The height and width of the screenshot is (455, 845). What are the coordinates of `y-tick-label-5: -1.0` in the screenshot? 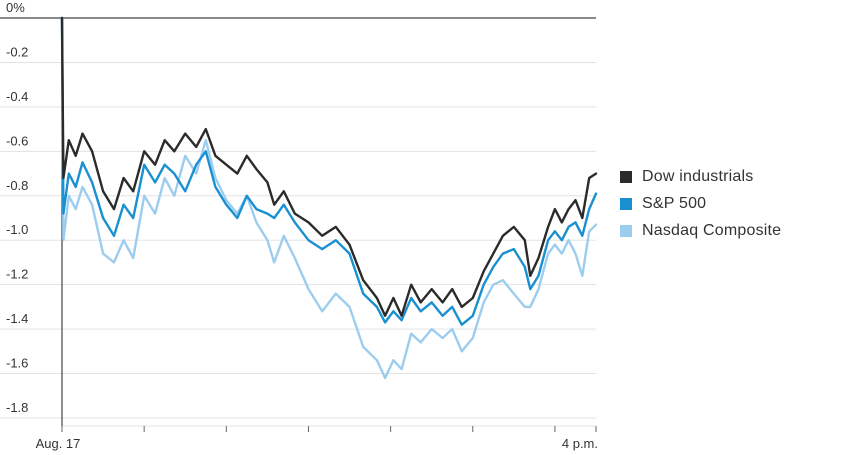 It's located at (17, 229).